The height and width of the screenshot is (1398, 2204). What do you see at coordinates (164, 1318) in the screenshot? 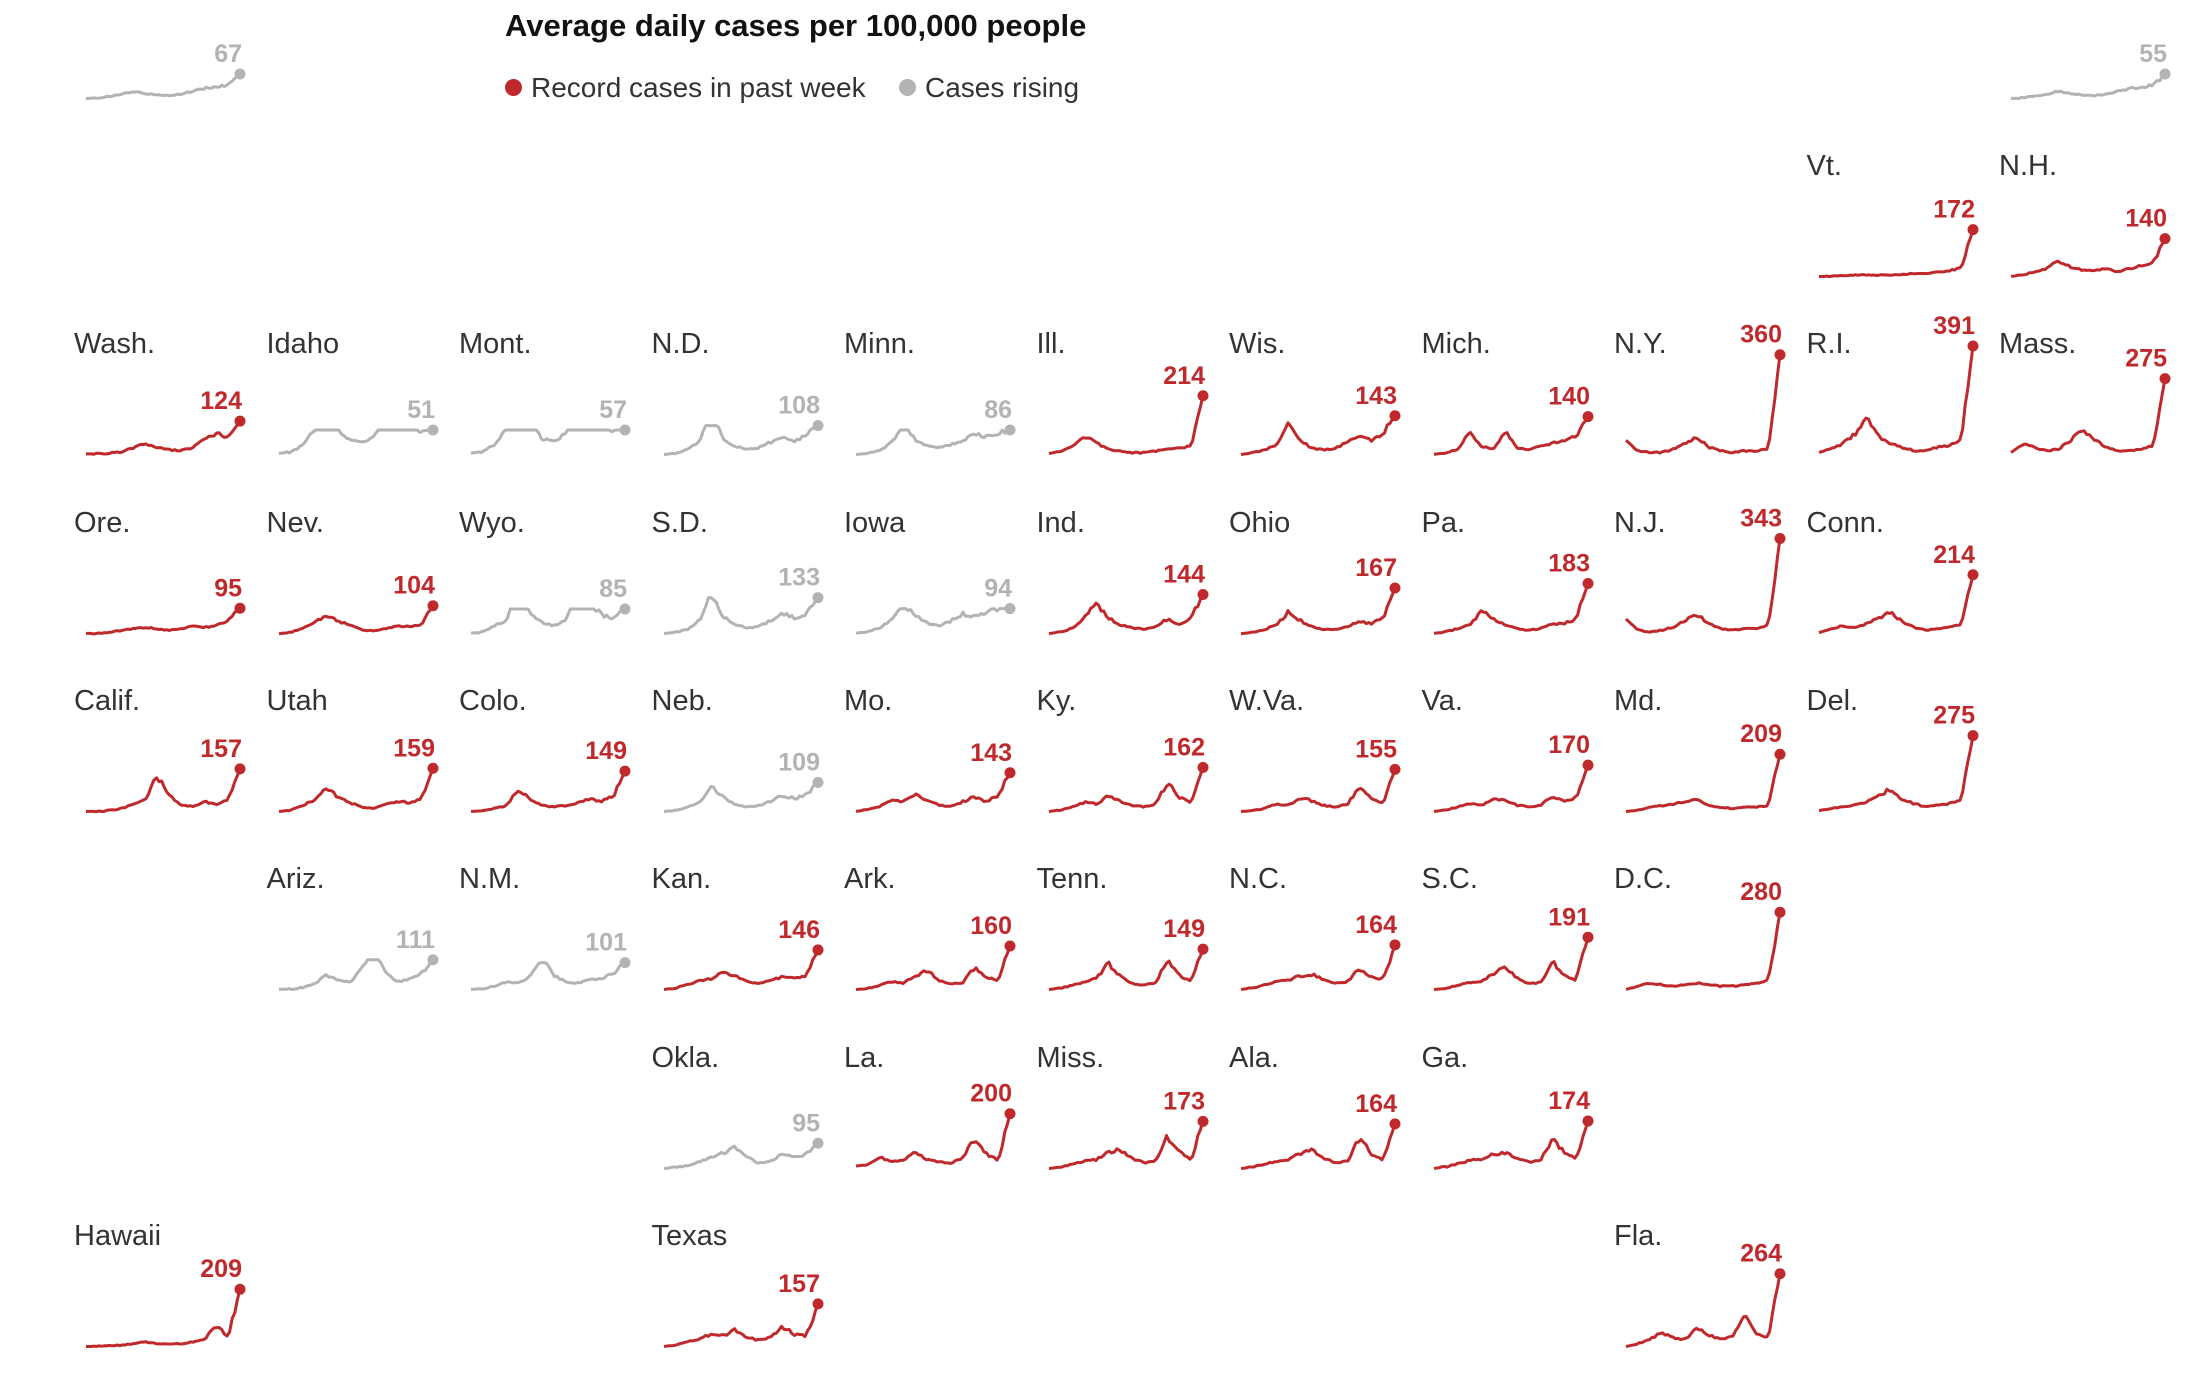
I see `series-line-hawaii` at bounding box center [164, 1318].